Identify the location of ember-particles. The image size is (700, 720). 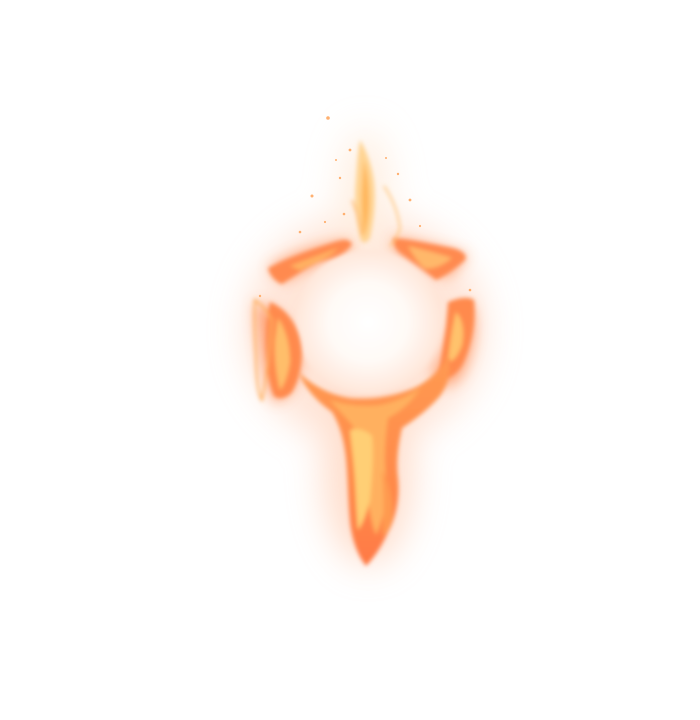
(365, 207).